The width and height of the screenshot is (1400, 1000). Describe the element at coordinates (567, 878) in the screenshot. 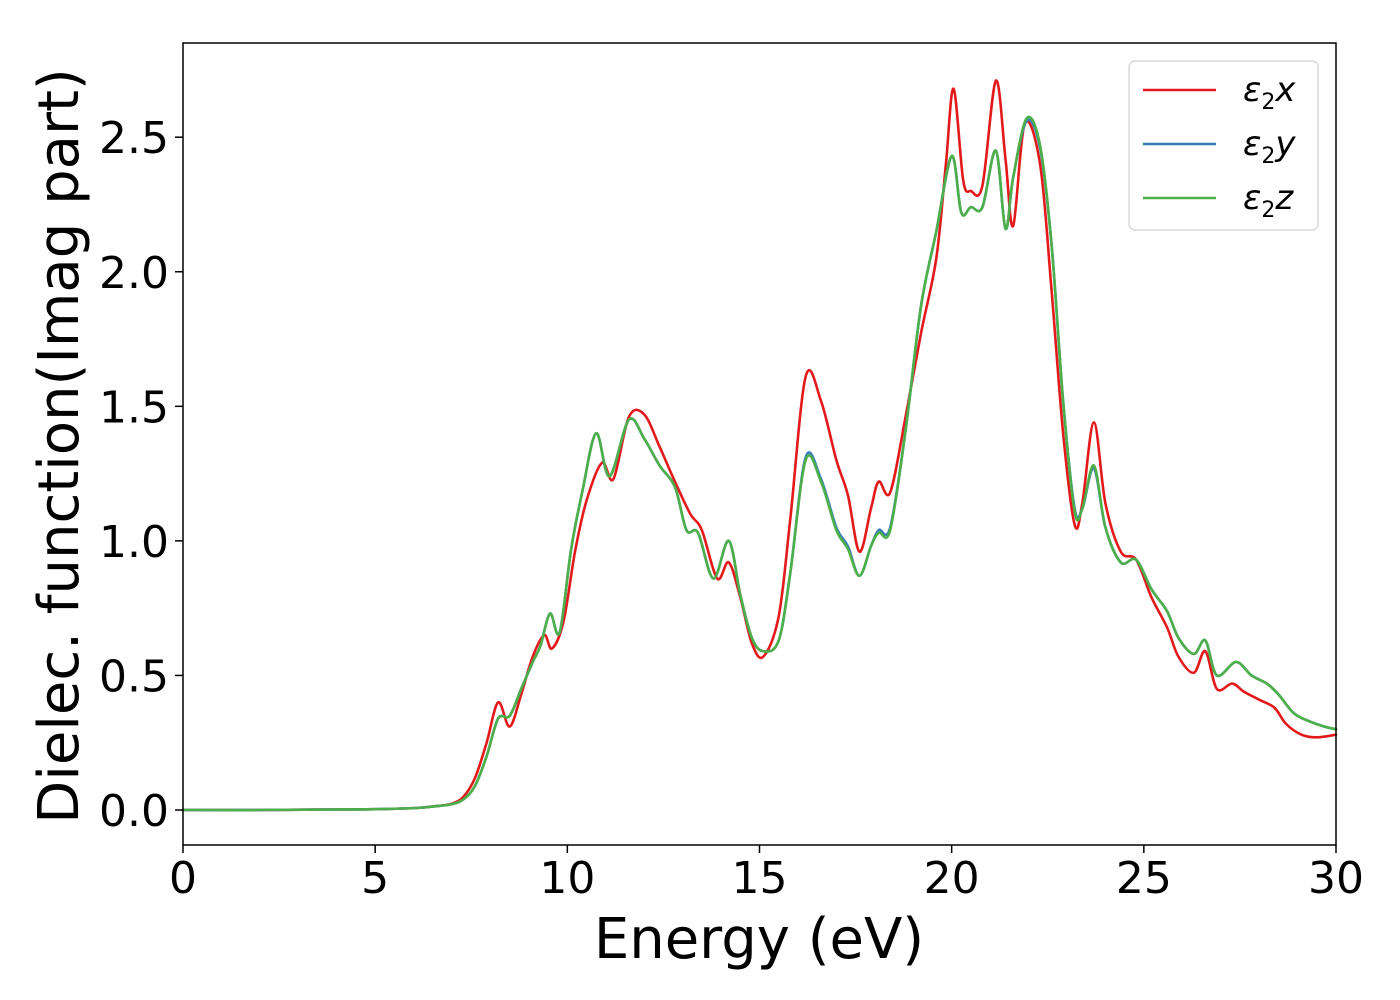

I see `x-tick-label: 10` at that location.